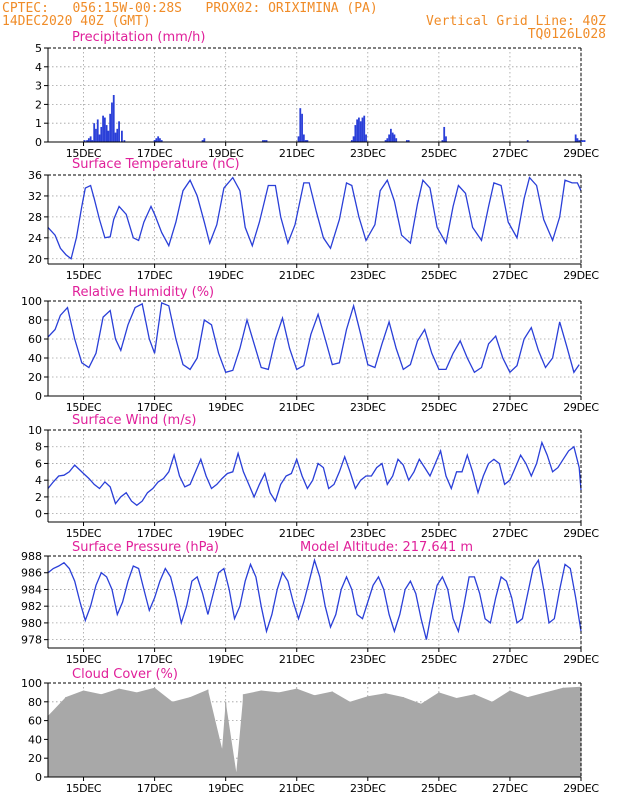 The width and height of the screenshot is (618, 800). I want to click on x-tick-label: 27DEC, so click(510, 659).